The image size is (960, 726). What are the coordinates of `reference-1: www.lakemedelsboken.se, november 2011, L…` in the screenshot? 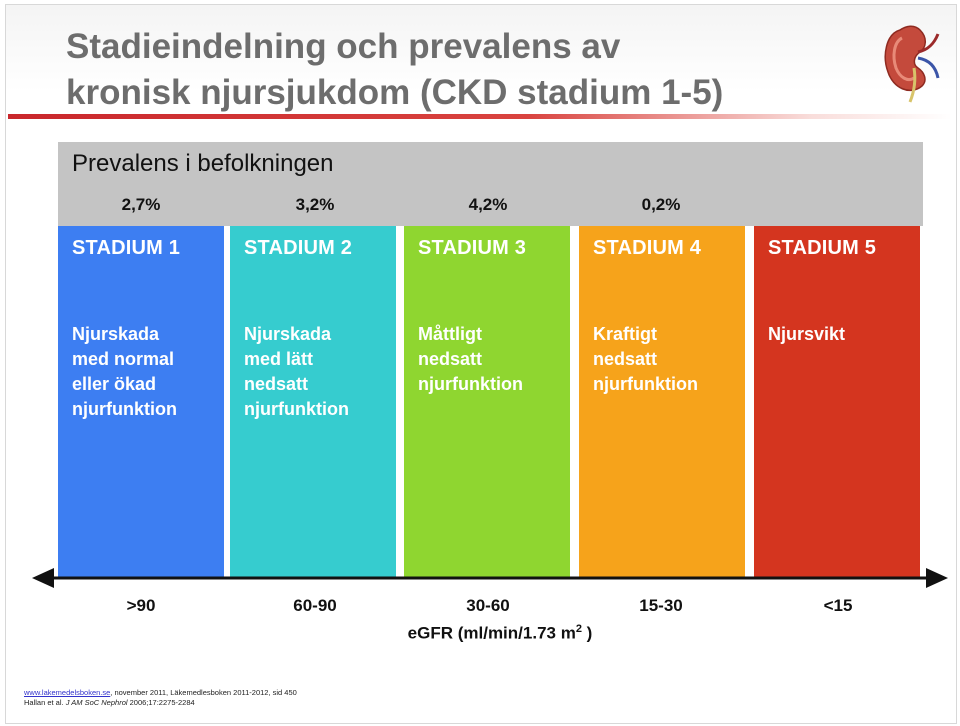 It's located at (160, 693).